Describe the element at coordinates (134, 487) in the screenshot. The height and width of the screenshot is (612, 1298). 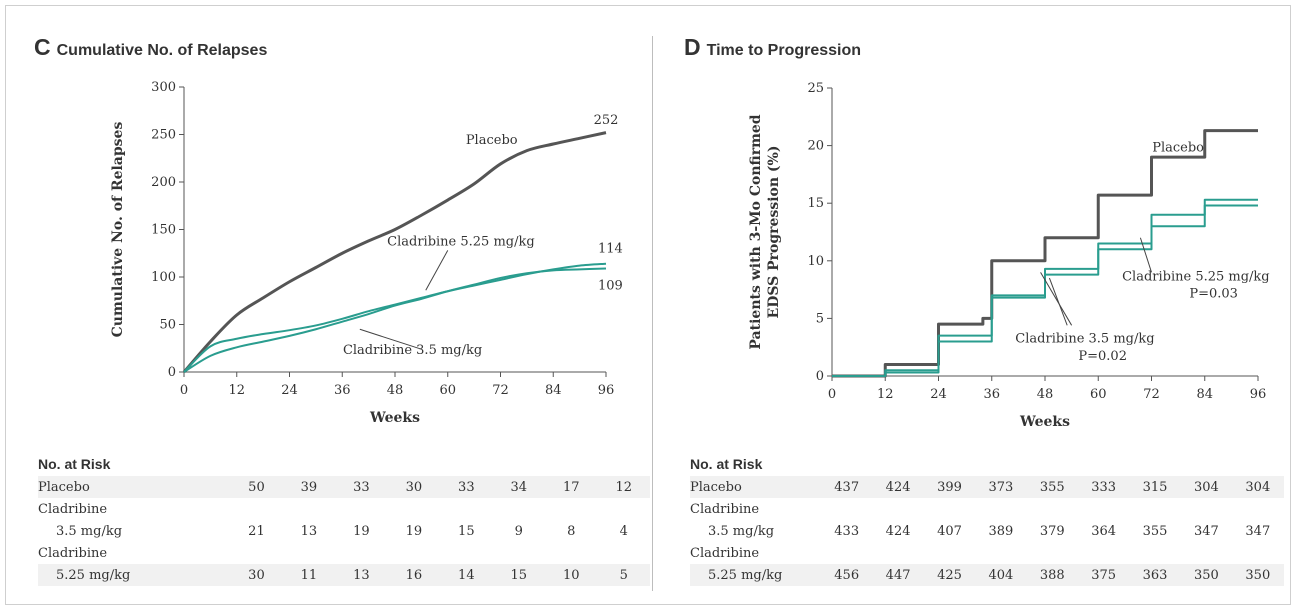
I see `risk-group-label: Placebo` at that location.